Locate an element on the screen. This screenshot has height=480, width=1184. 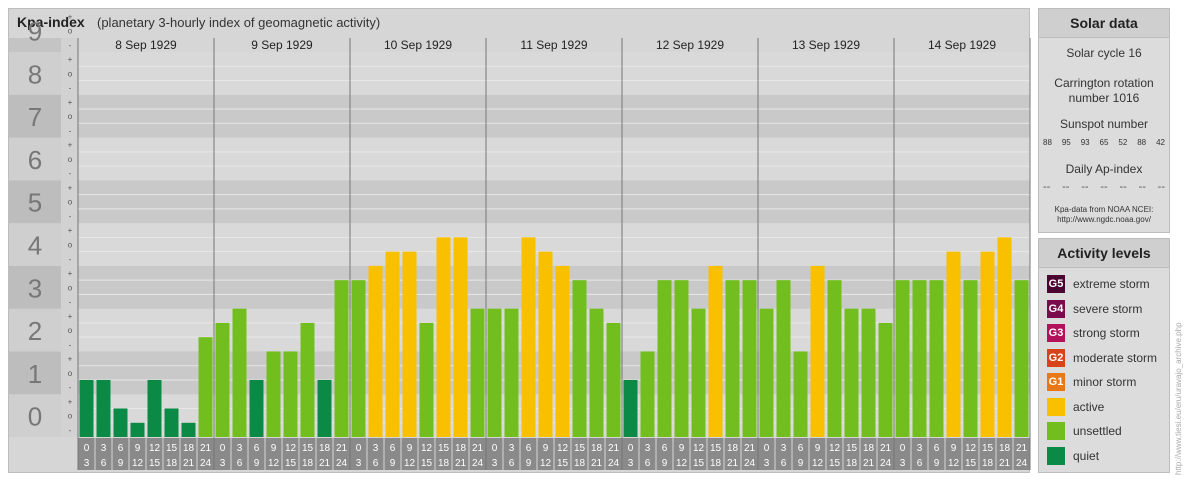
ap-index-values: -- -- -- -- -- -- -- is located at coordinates (1104, 187).